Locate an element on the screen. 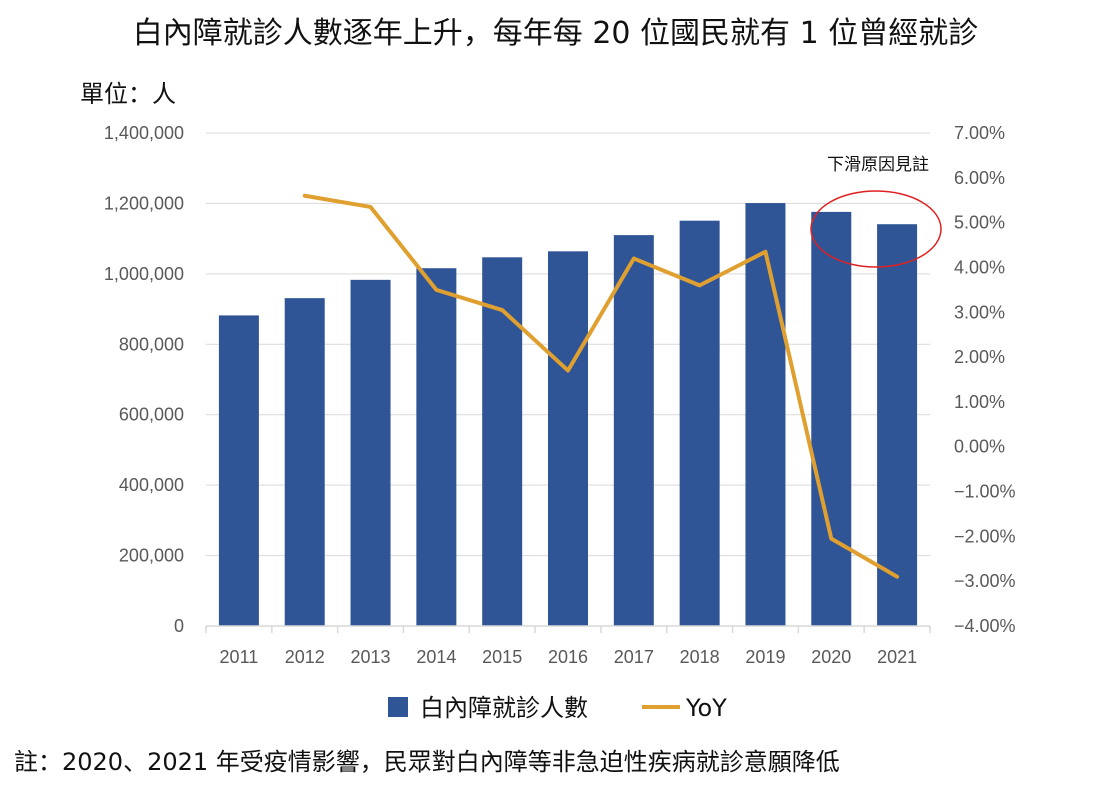  right-tick-label: −2.00% is located at coordinates (985, 536).